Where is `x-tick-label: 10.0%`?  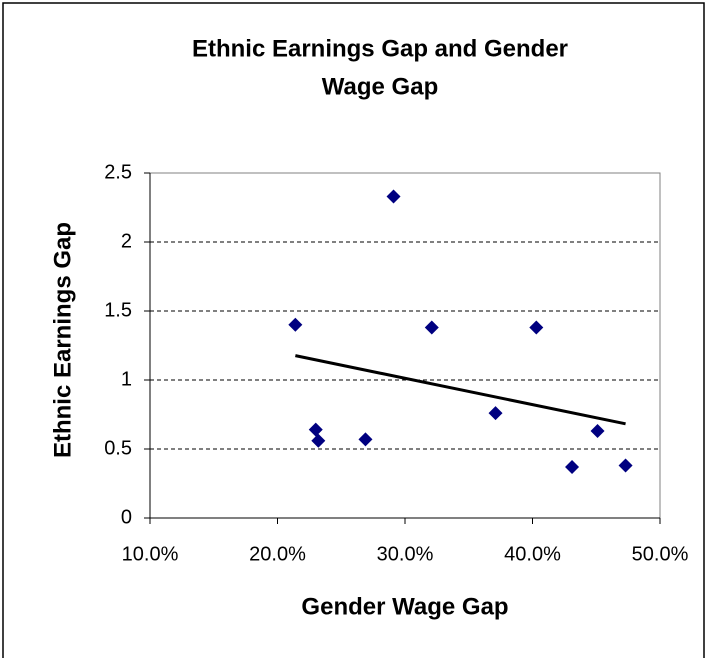
x-tick-label: 10.0% is located at coordinates (150, 554).